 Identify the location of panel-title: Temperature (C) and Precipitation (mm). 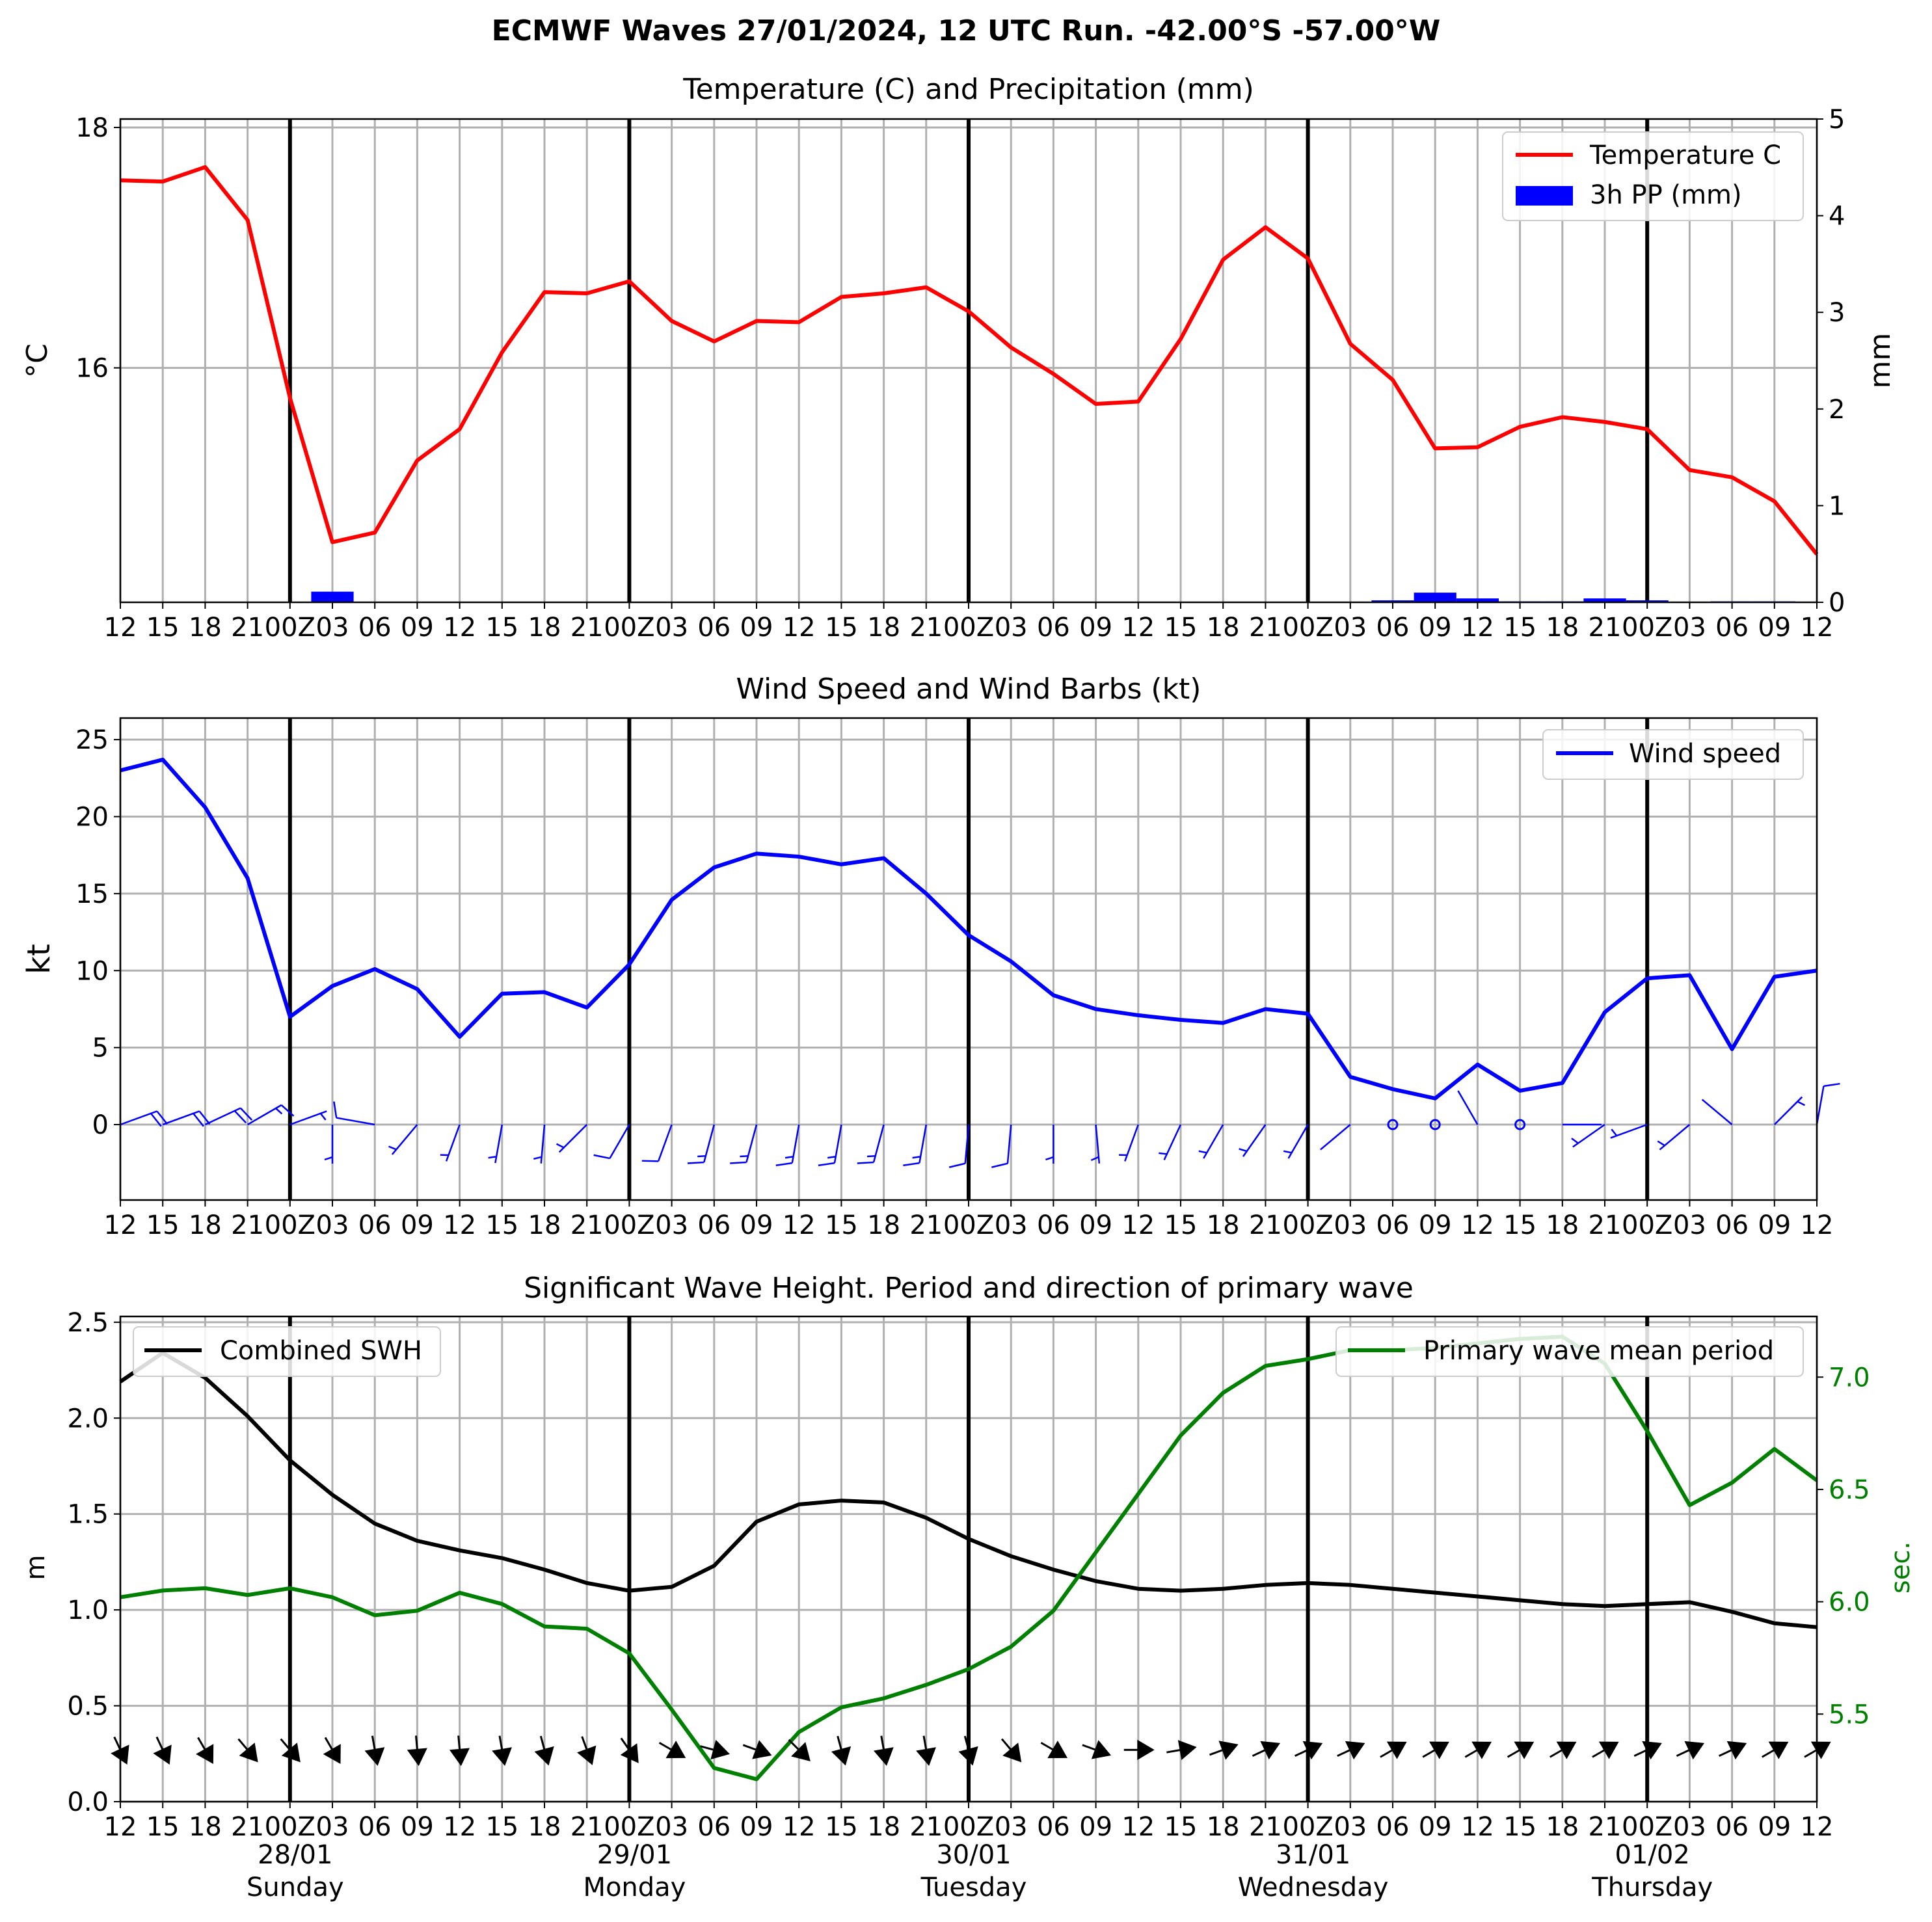
(968, 89).